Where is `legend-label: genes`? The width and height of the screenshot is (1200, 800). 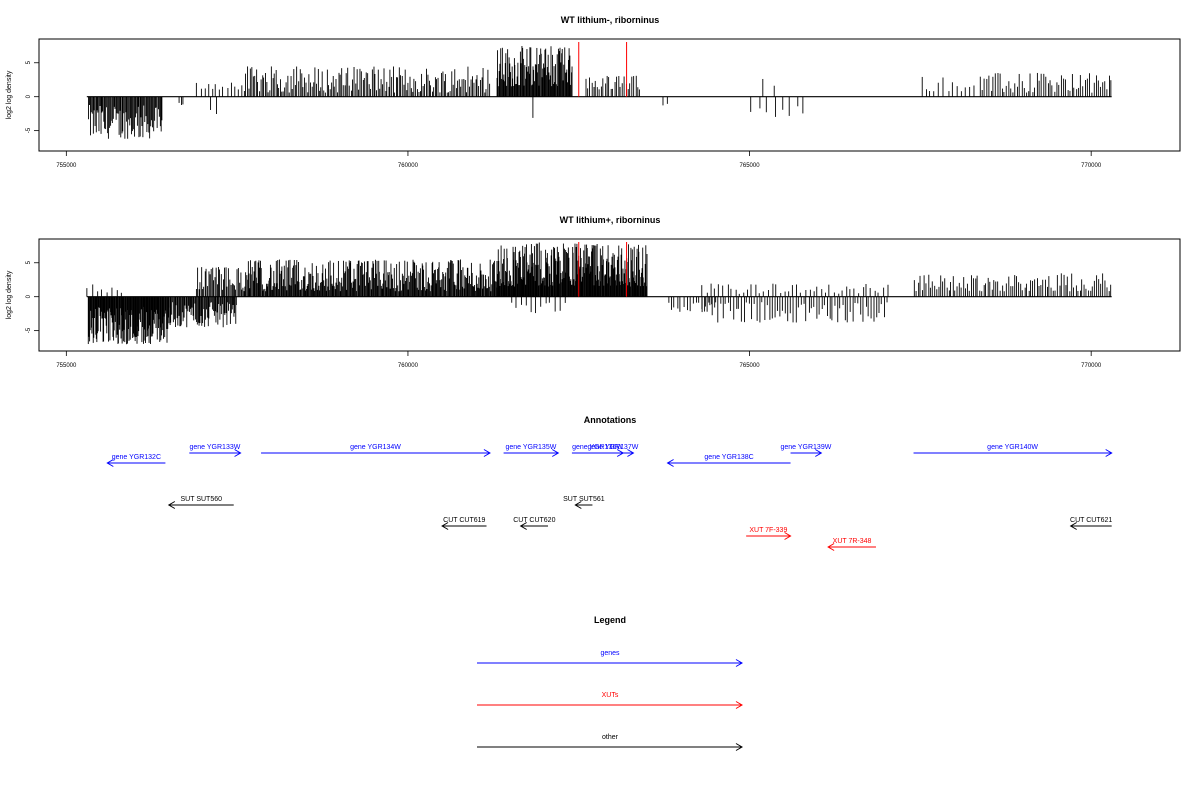 legend-label: genes is located at coordinates (610, 653).